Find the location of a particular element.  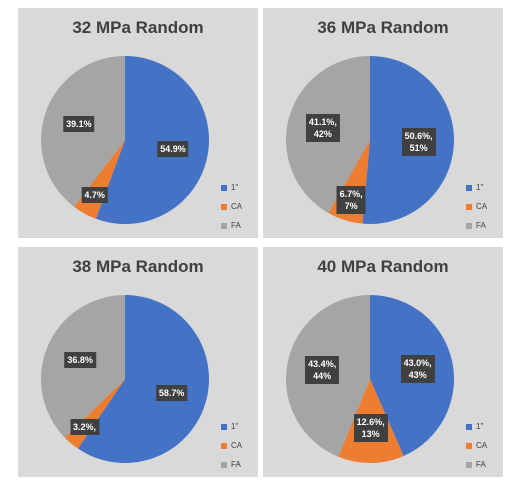

data-label: 41.1%, 42% is located at coordinates (322, 127).